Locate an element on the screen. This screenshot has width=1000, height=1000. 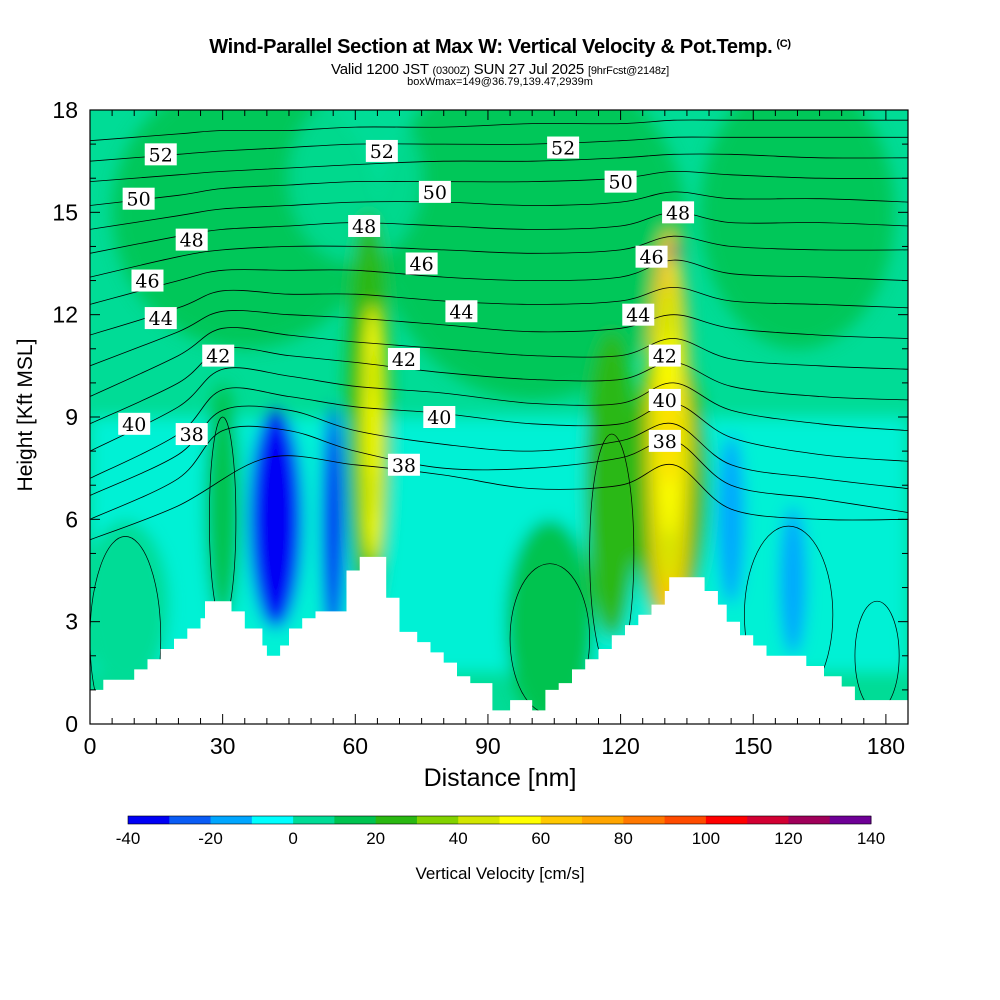
terrain-profile is located at coordinates (499, 640).